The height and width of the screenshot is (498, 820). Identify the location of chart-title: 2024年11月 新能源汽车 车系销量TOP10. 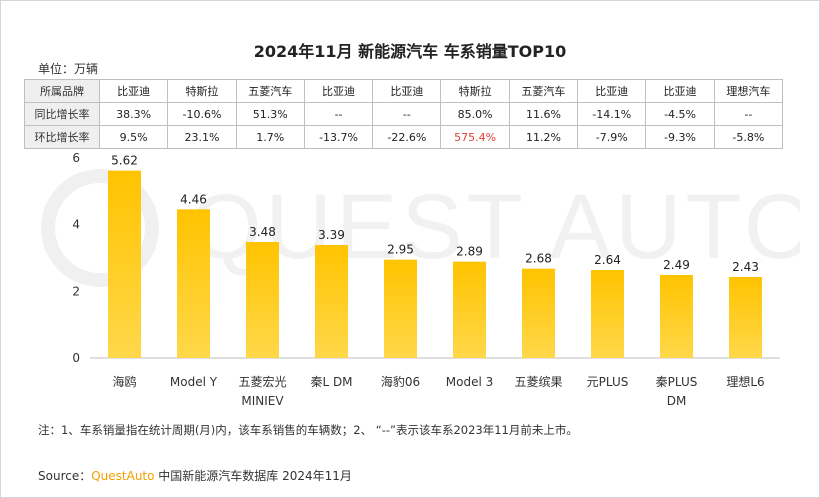
(410, 51).